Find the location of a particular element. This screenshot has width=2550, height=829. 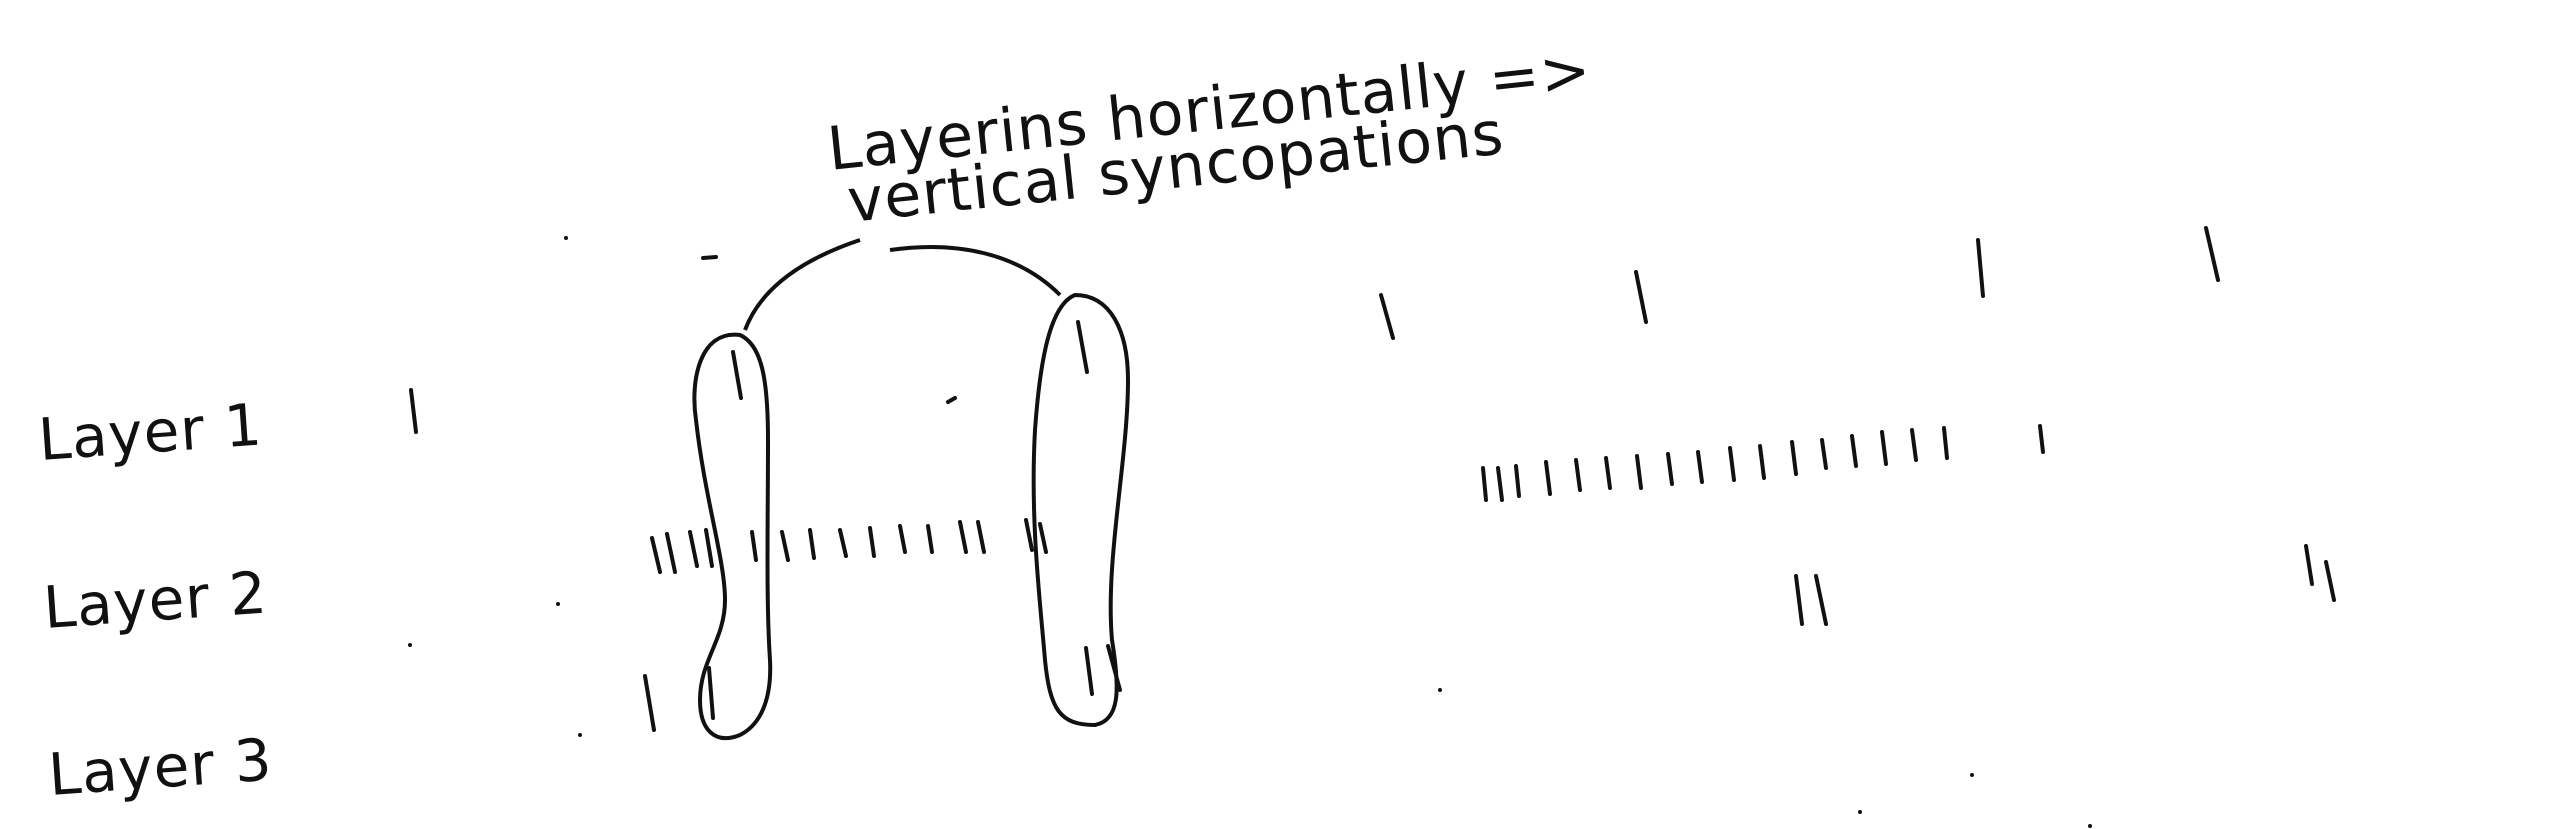

arrow-right is located at coordinates (975, 271).